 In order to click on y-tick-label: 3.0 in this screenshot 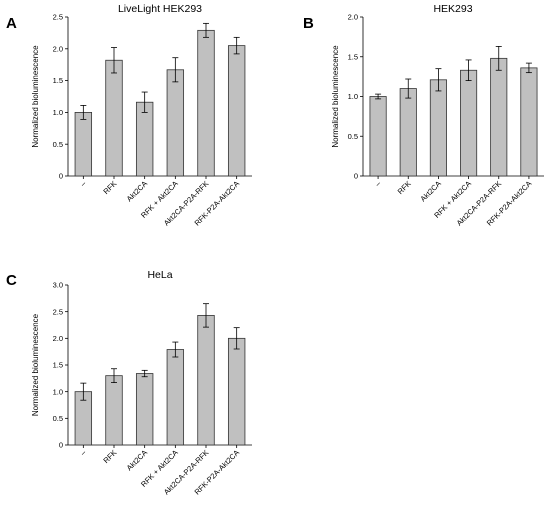, I will do `click(58, 285)`.